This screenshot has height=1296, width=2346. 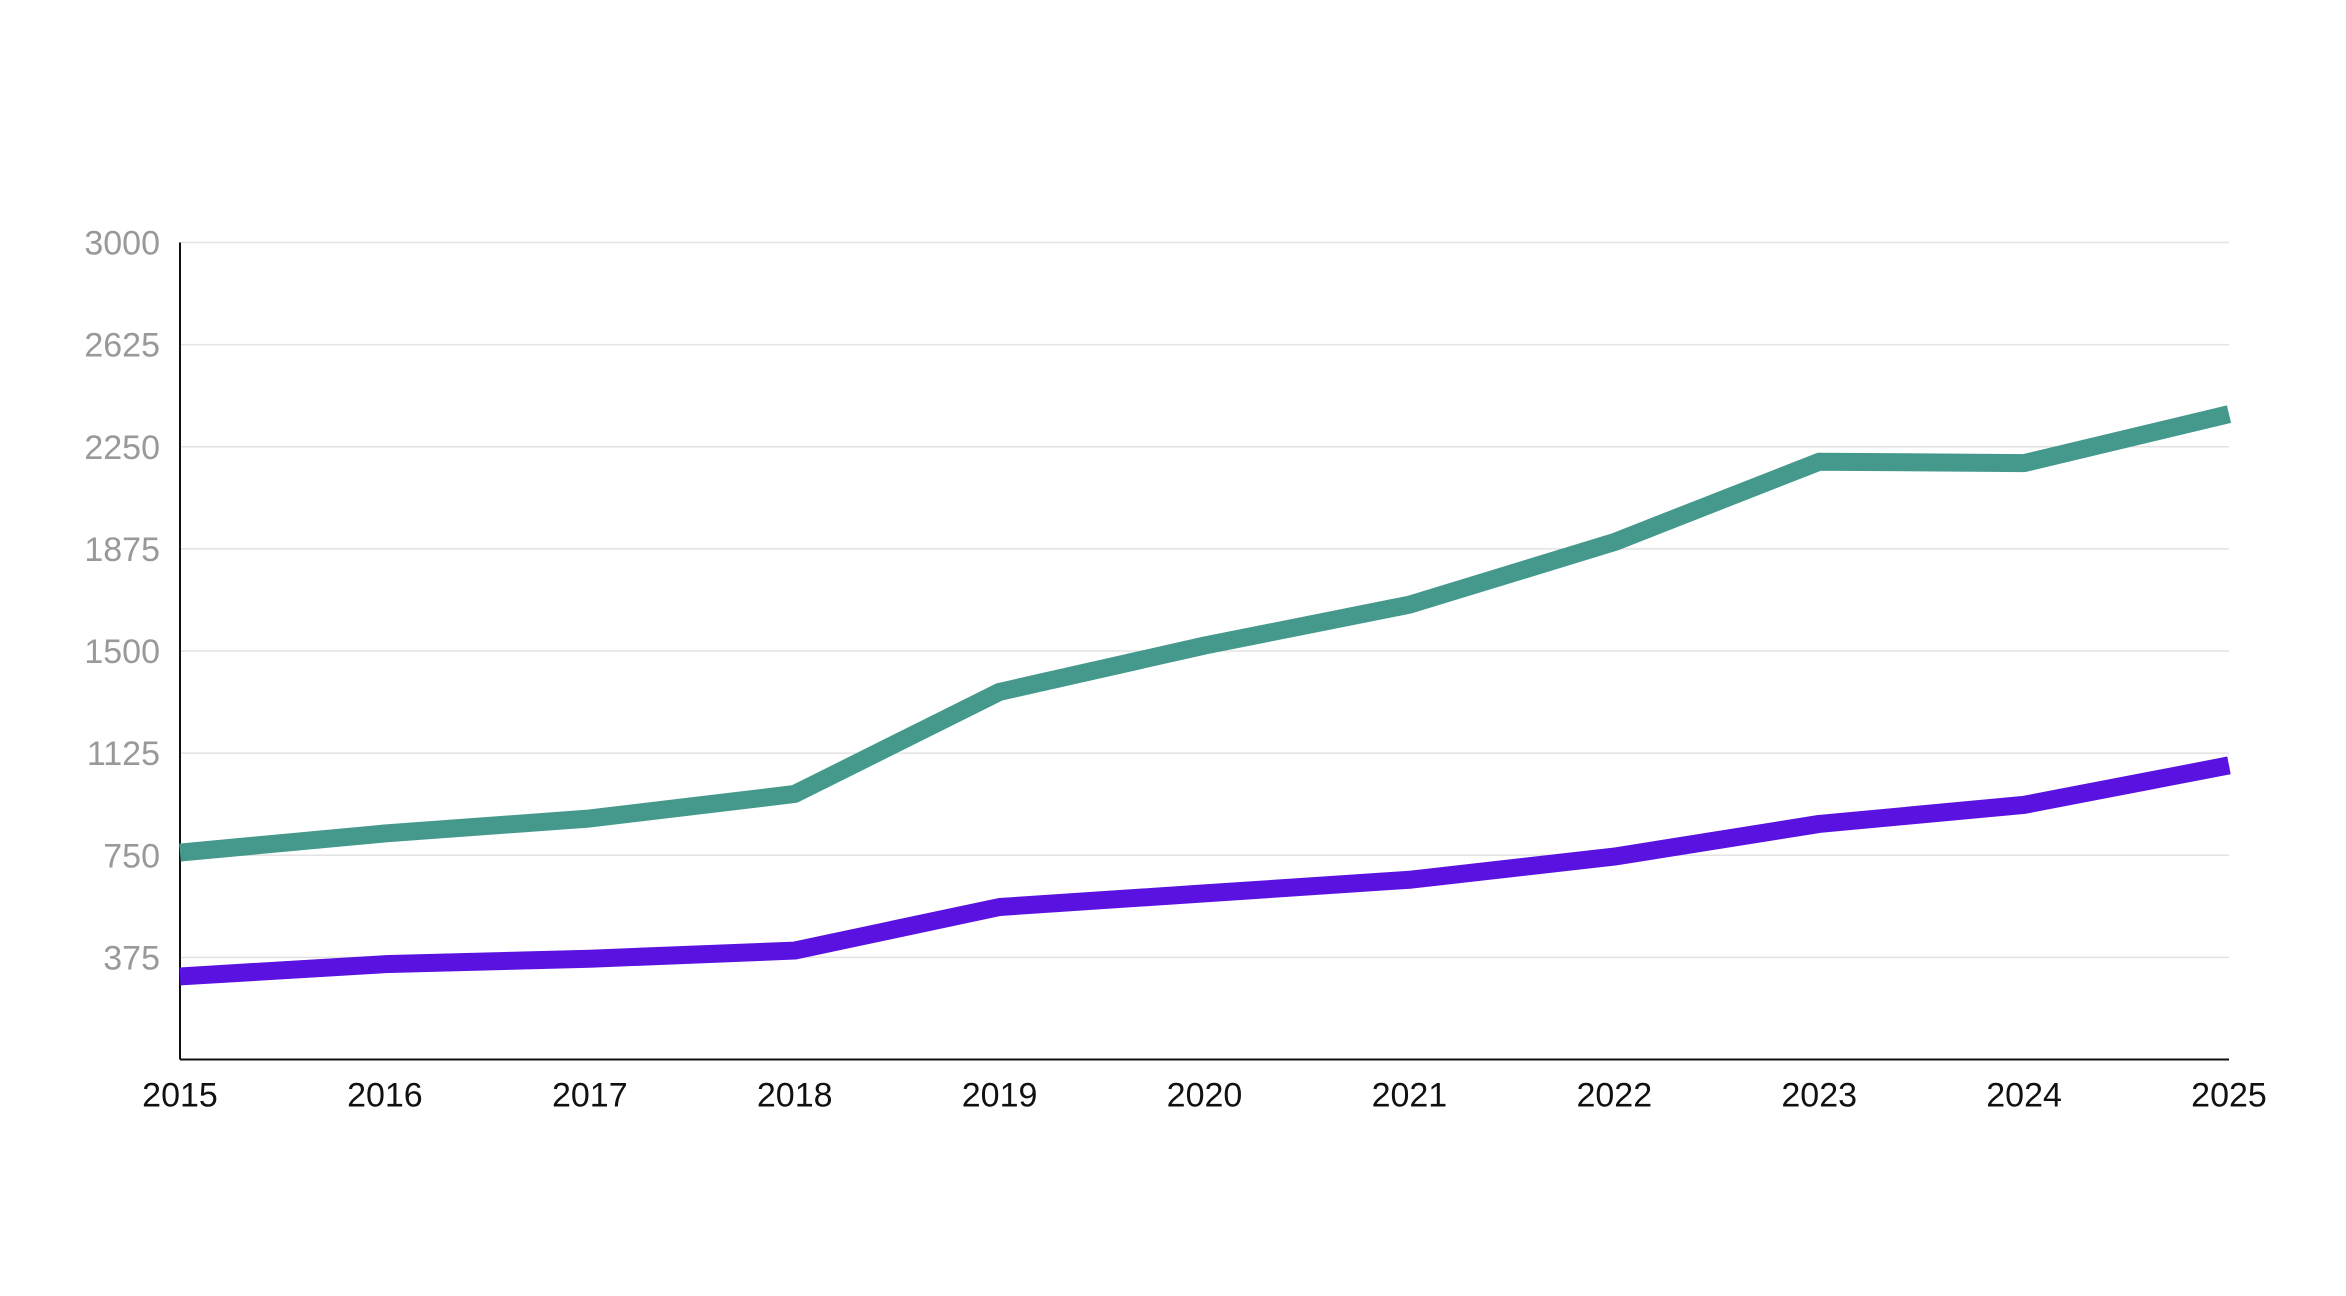 What do you see at coordinates (122, 244) in the screenshot?
I see `y-tick-label: 3000` at bounding box center [122, 244].